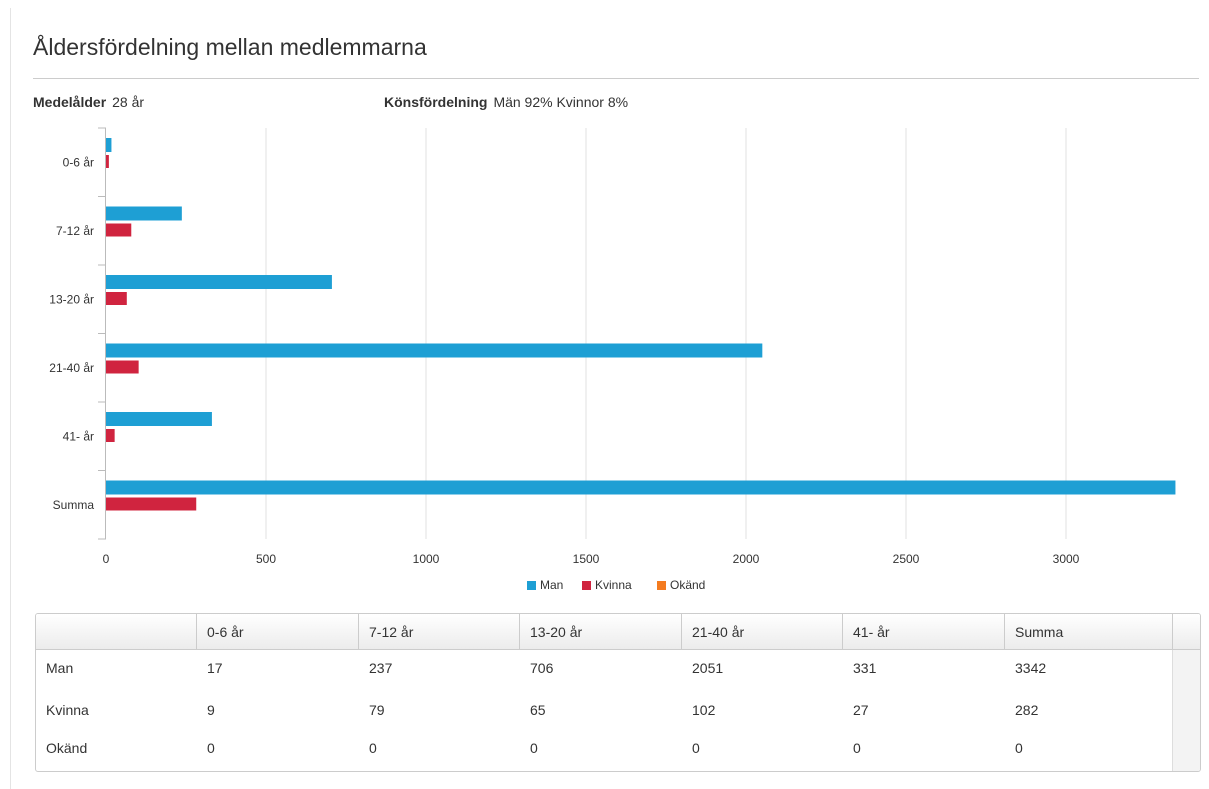  I want to click on row-header: Okänd, so click(67, 748).